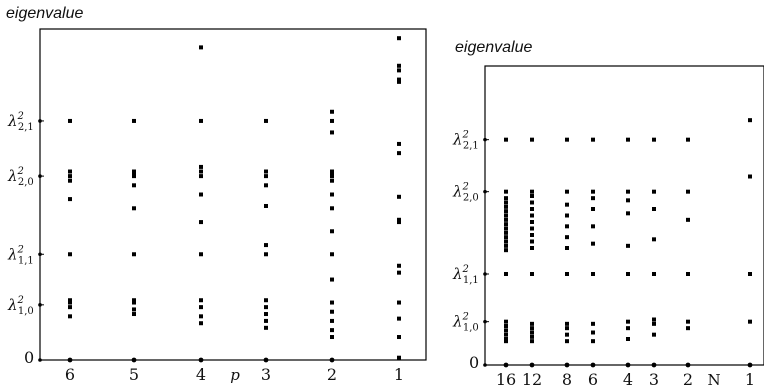 The height and width of the screenshot is (392, 764). I want to click on x-tick-label: 16, so click(506, 379).